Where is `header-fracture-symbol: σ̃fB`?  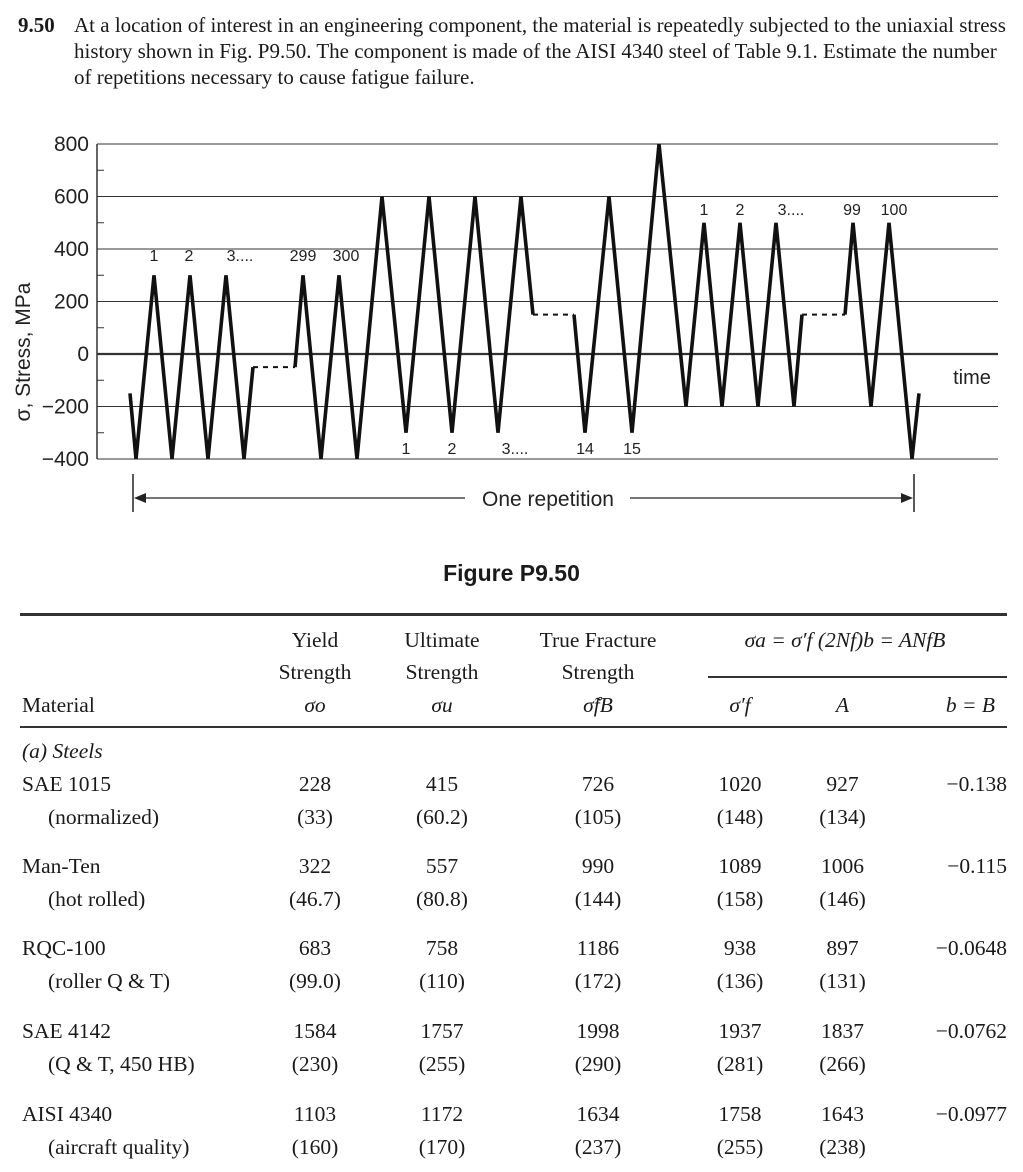
header-fracture-symbol: σ̃fB is located at coordinates (598, 705).